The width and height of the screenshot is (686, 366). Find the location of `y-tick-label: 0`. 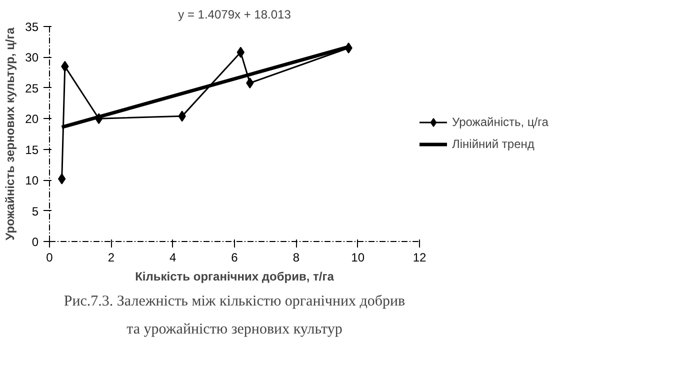

y-tick-label: 0 is located at coordinates (35, 242).